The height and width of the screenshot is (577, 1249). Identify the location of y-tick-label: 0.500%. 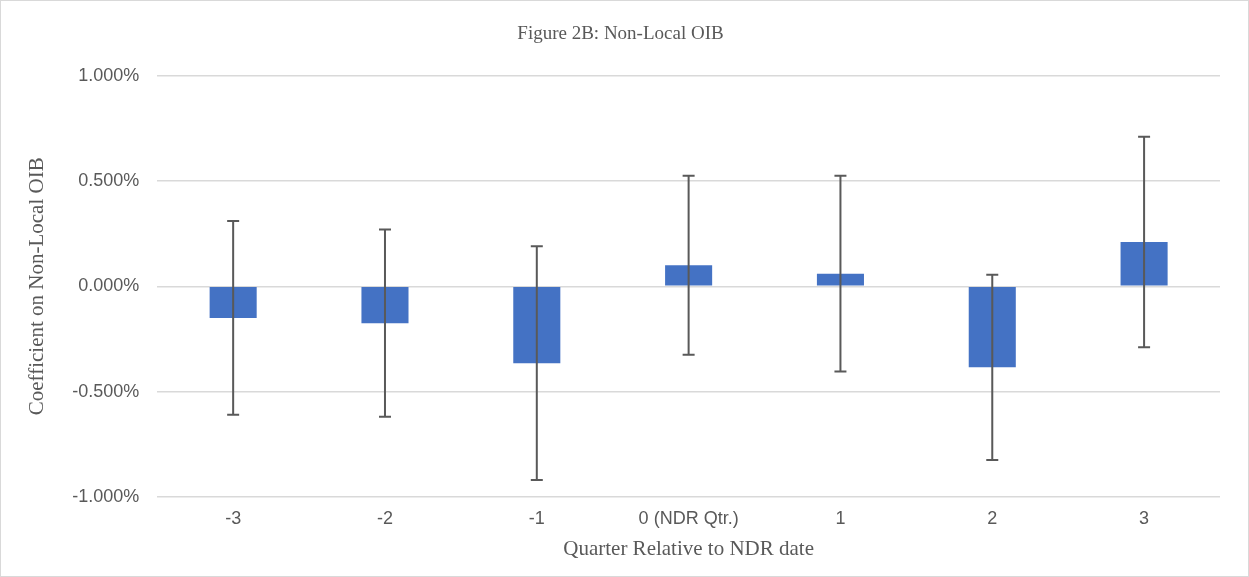
(109, 180).